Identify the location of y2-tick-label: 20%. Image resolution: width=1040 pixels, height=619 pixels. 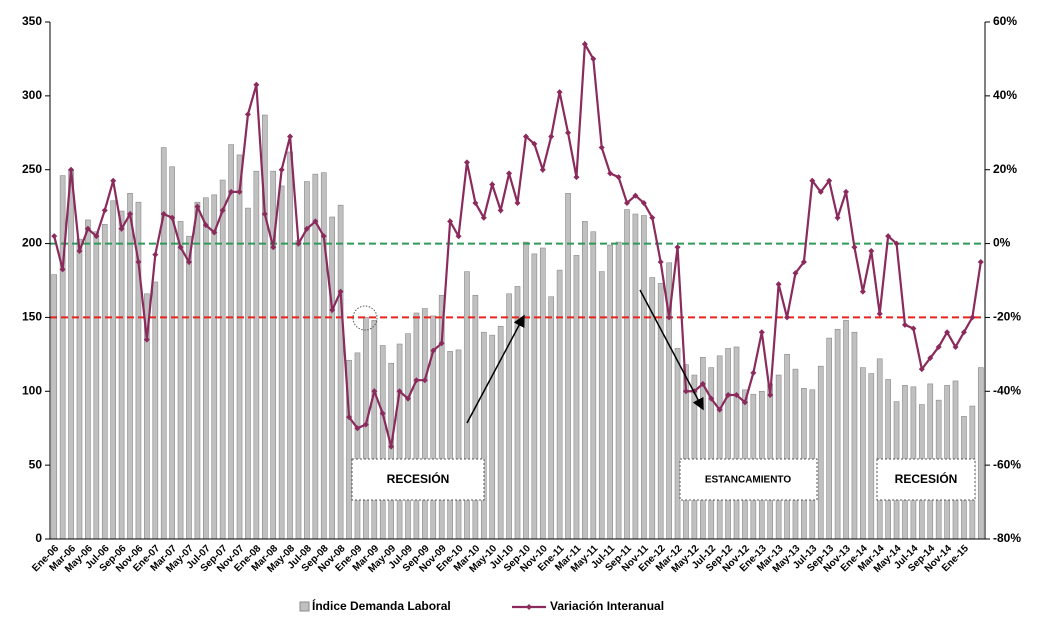
(1005, 169).